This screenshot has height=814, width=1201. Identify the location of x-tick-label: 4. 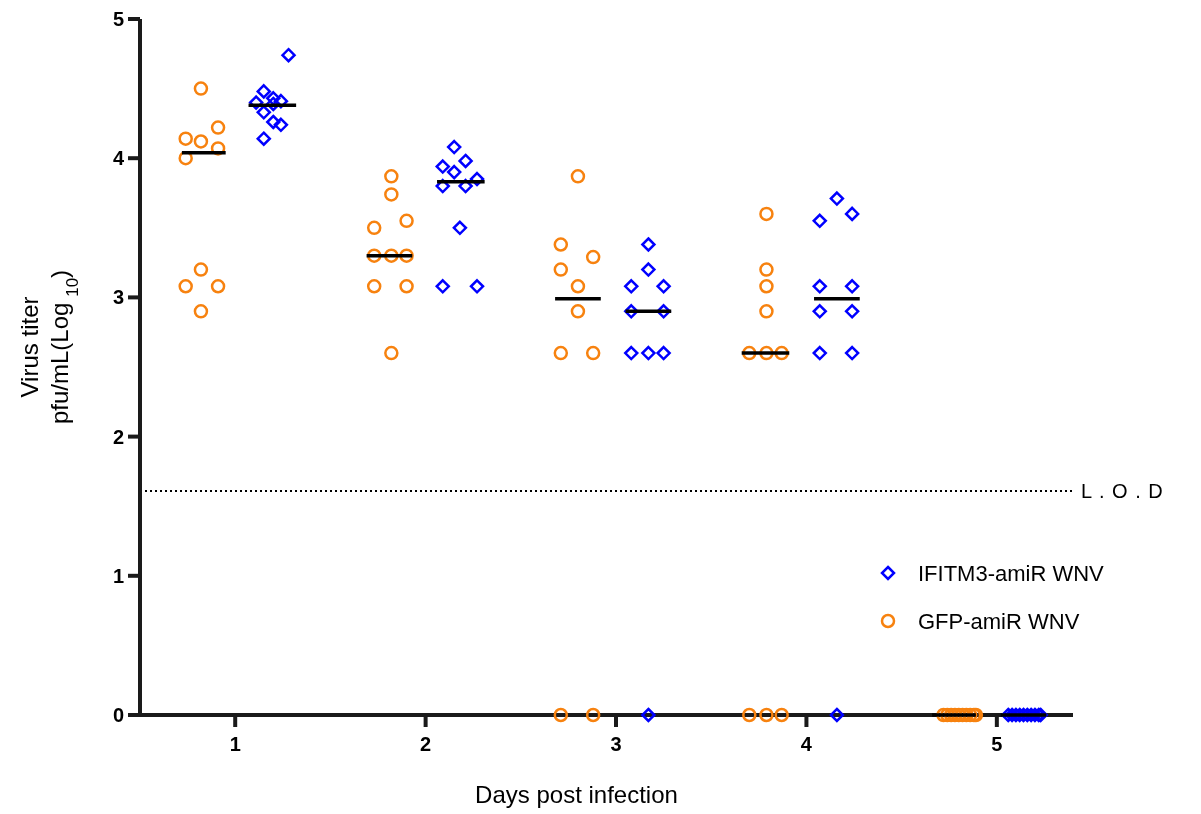
(806, 744).